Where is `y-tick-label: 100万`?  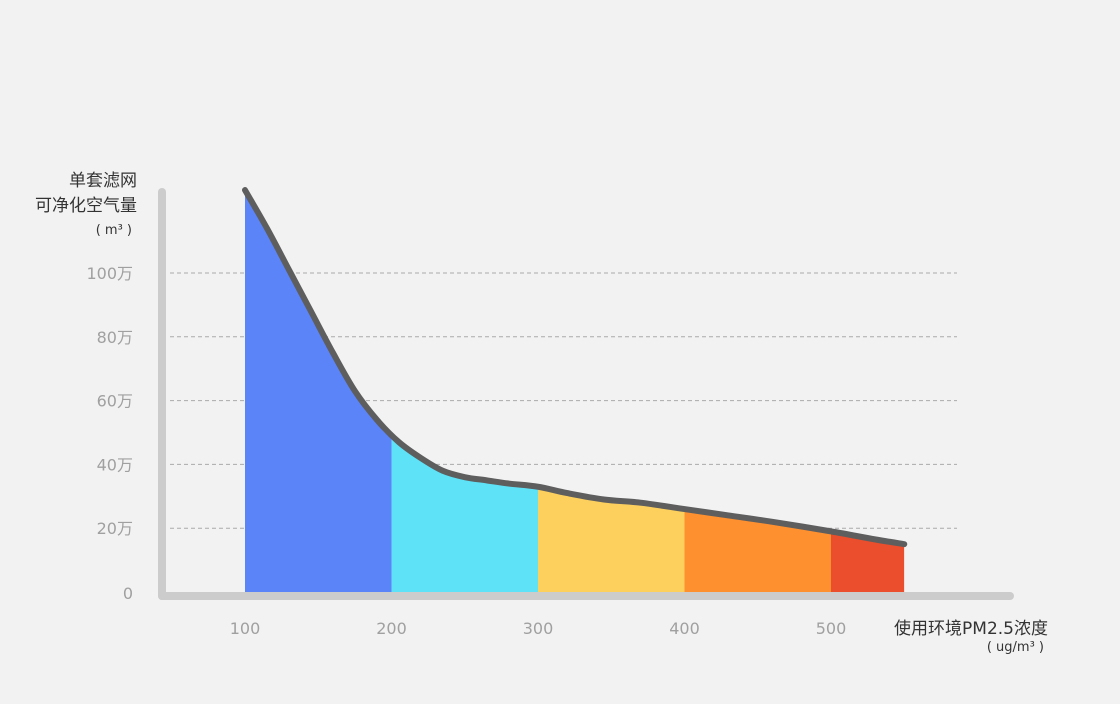 y-tick-label: 100万 is located at coordinates (109, 273).